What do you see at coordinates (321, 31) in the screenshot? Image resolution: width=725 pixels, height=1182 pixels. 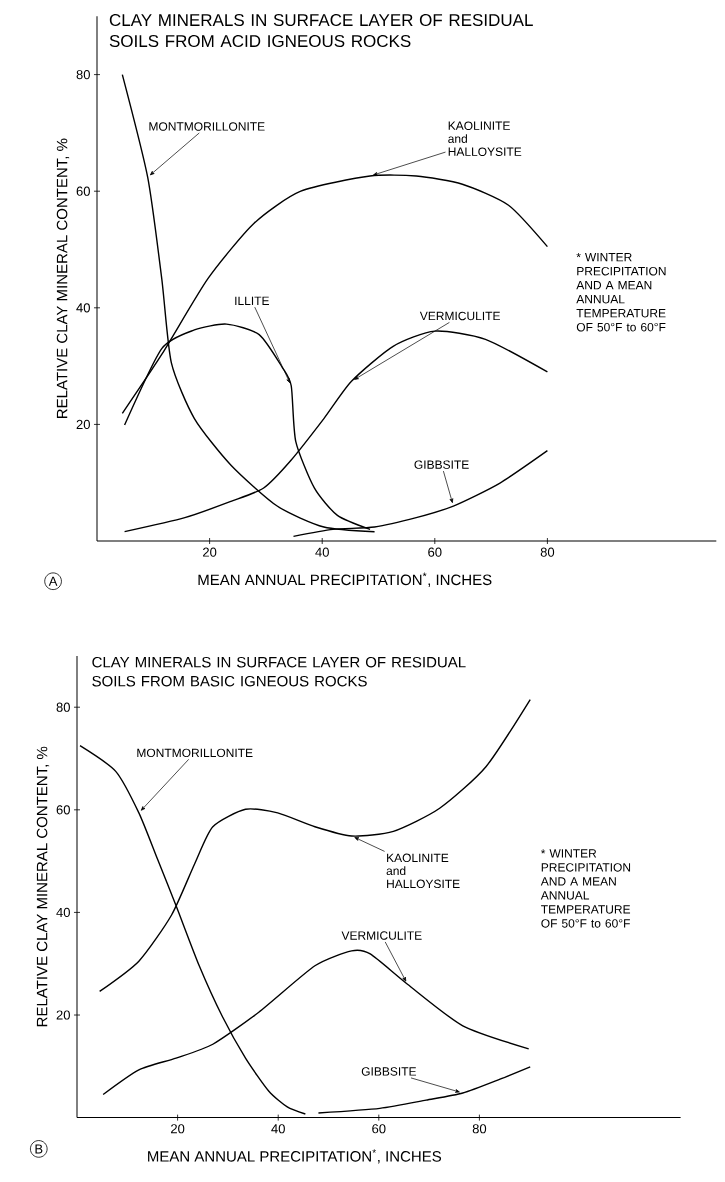 I see `chart-title: CLAY MINERALS IN SURFACE LAYER OF RESIDUAL SOILS FROM ACID IGNEOUS ROCKS` at bounding box center [321, 31].